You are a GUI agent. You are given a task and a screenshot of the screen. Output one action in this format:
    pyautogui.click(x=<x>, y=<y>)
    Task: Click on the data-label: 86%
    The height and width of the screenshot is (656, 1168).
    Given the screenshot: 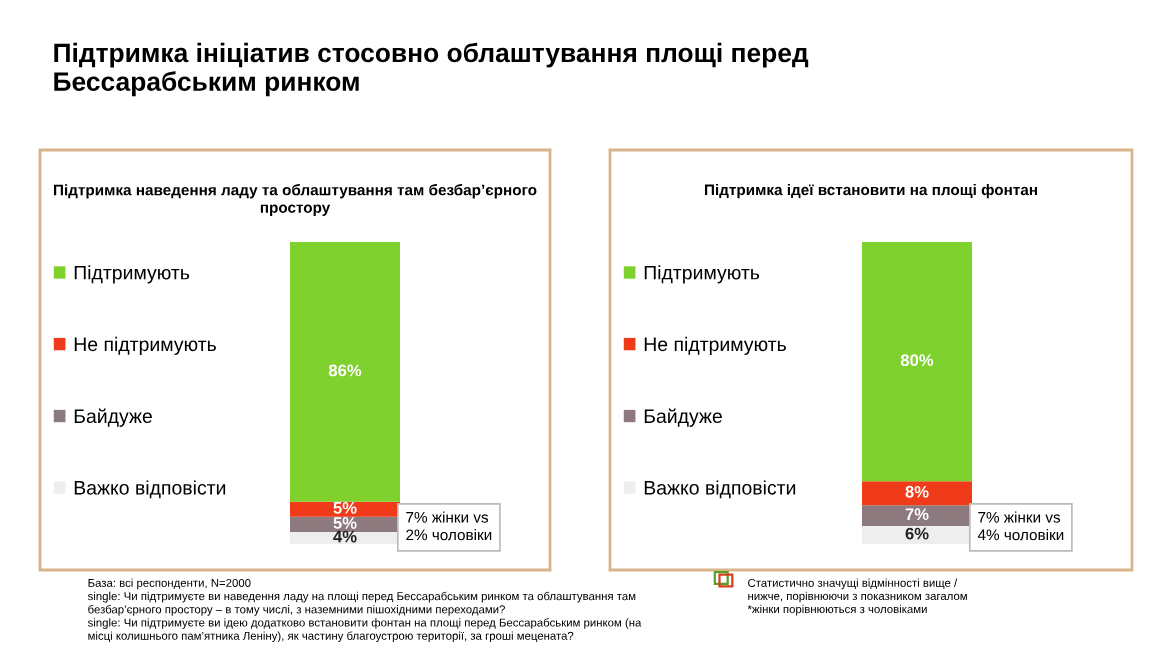 What is the action you would take?
    pyautogui.click(x=345, y=370)
    